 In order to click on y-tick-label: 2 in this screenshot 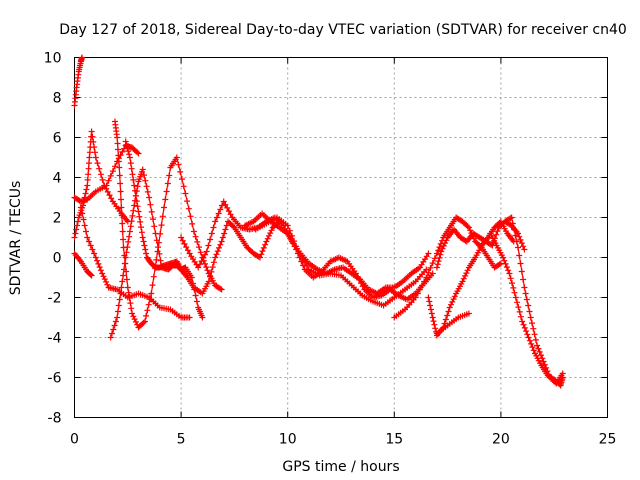, I will do `click(57, 219)`.